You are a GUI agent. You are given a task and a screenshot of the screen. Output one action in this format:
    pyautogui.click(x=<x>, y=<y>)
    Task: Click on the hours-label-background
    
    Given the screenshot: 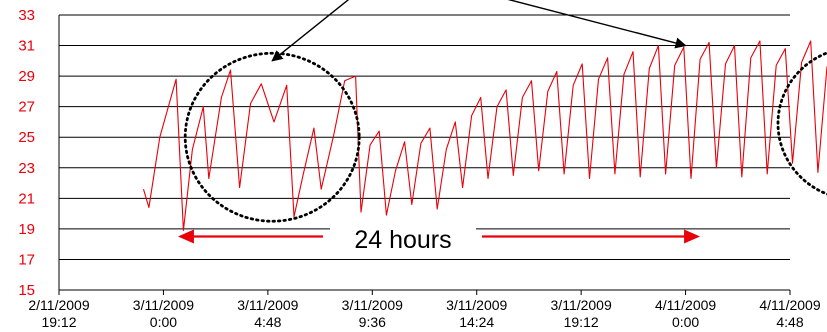 What is the action you would take?
    pyautogui.click(x=403, y=236)
    